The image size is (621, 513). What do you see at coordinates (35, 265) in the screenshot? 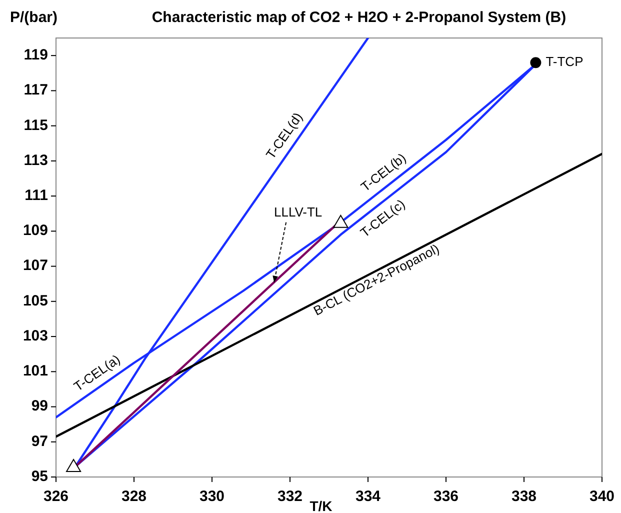
I see `y-tick-label: 107` at bounding box center [35, 265].